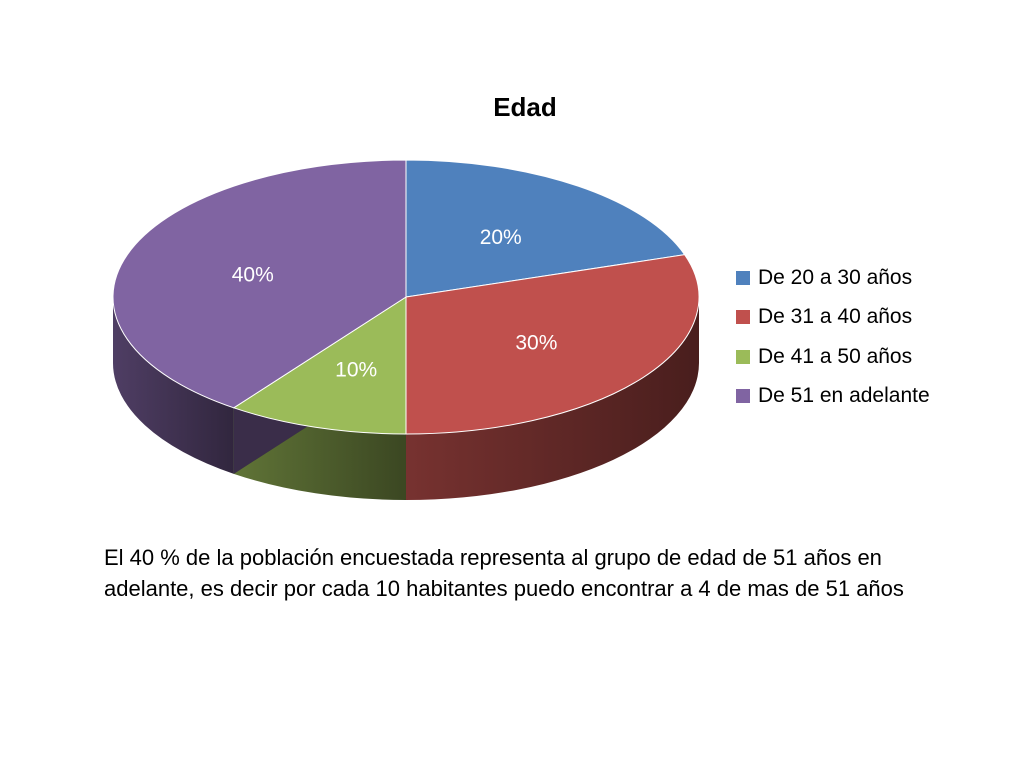  What do you see at coordinates (525, 107) in the screenshot?
I see `chart-title: Edad` at bounding box center [525, 107].